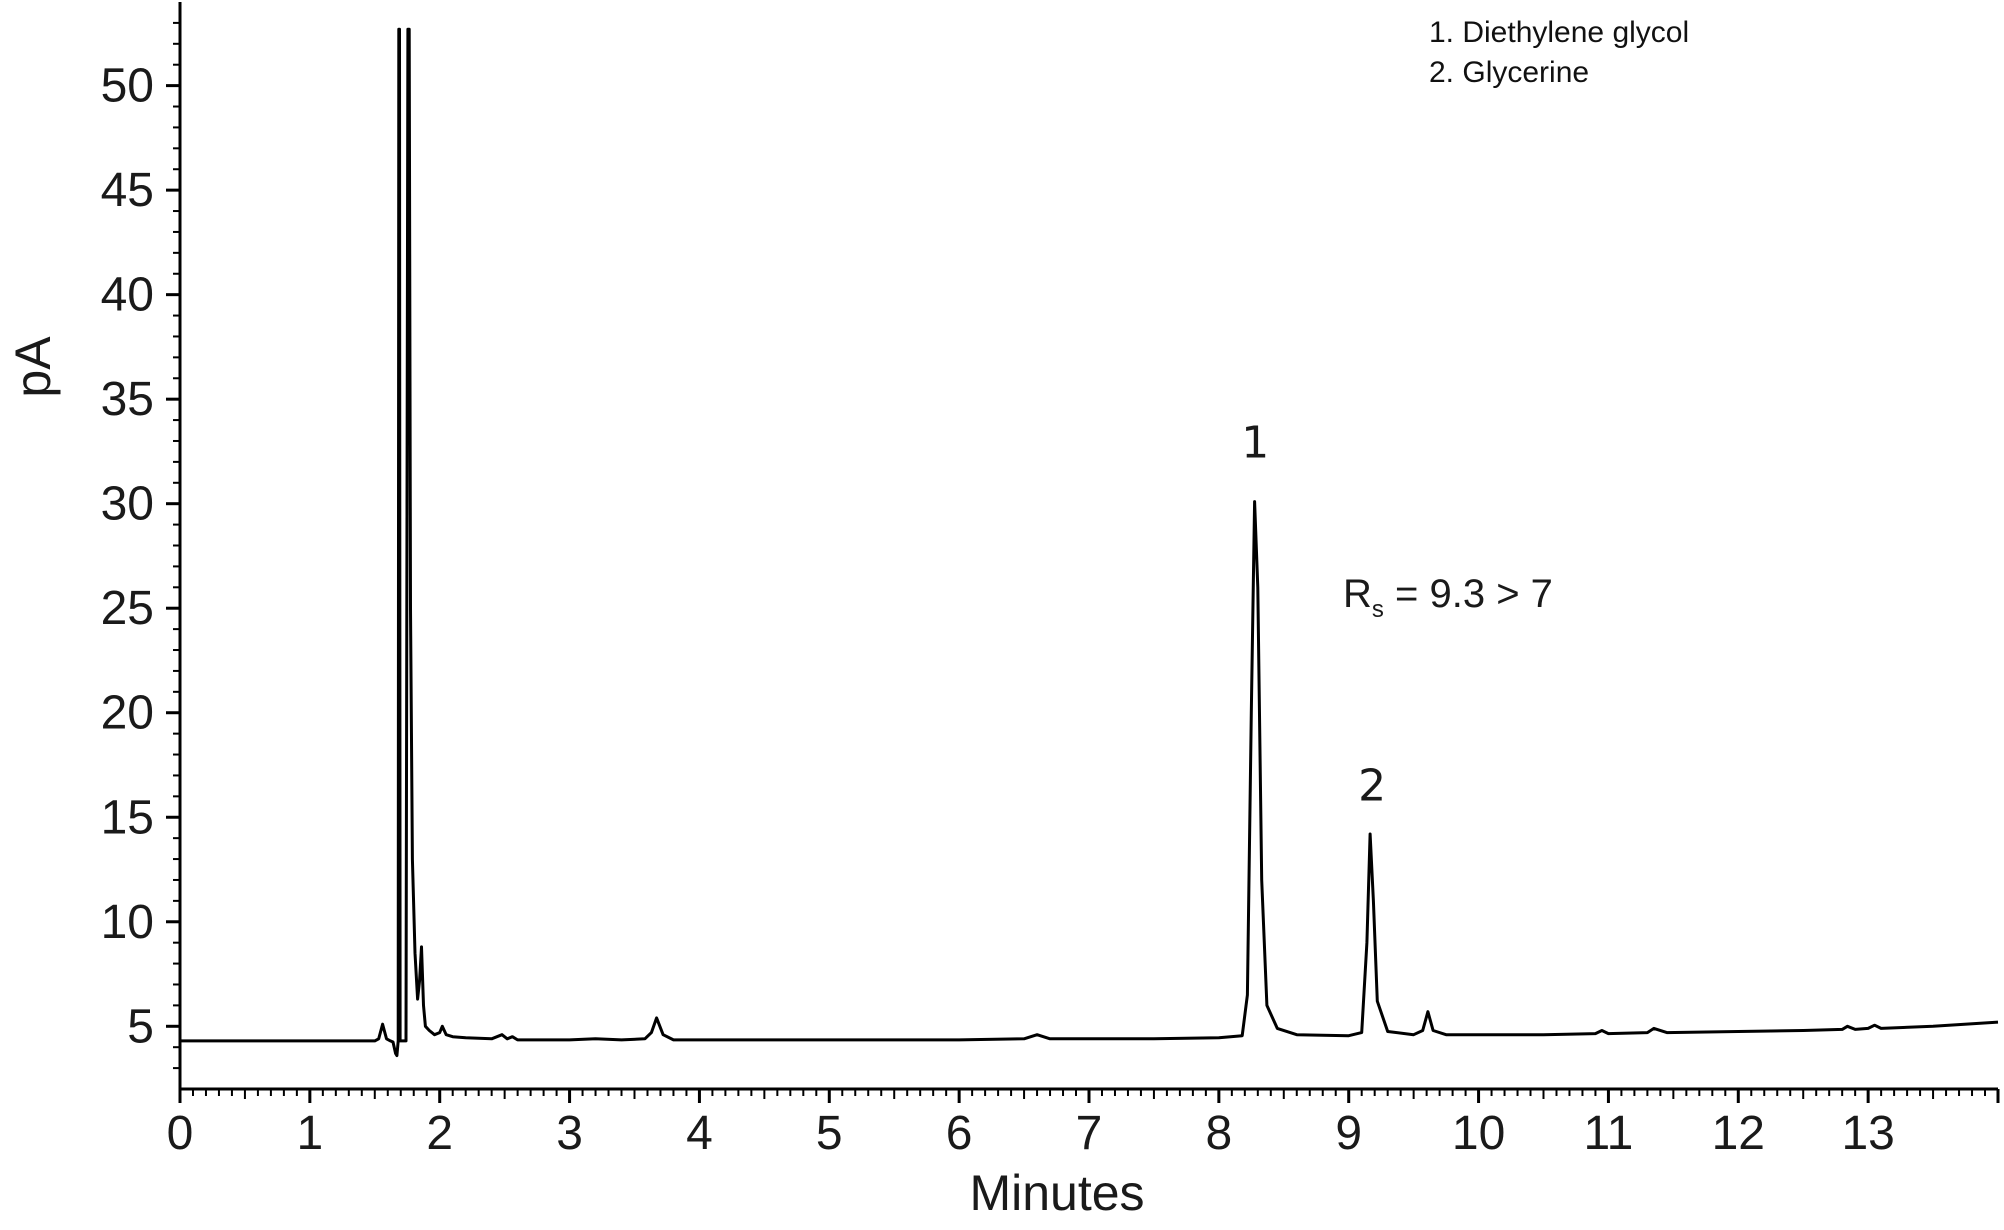 The width and height of the screenshot is (2004, 1230). I want to click on x-tick-label: 3, so click(569, 1133).